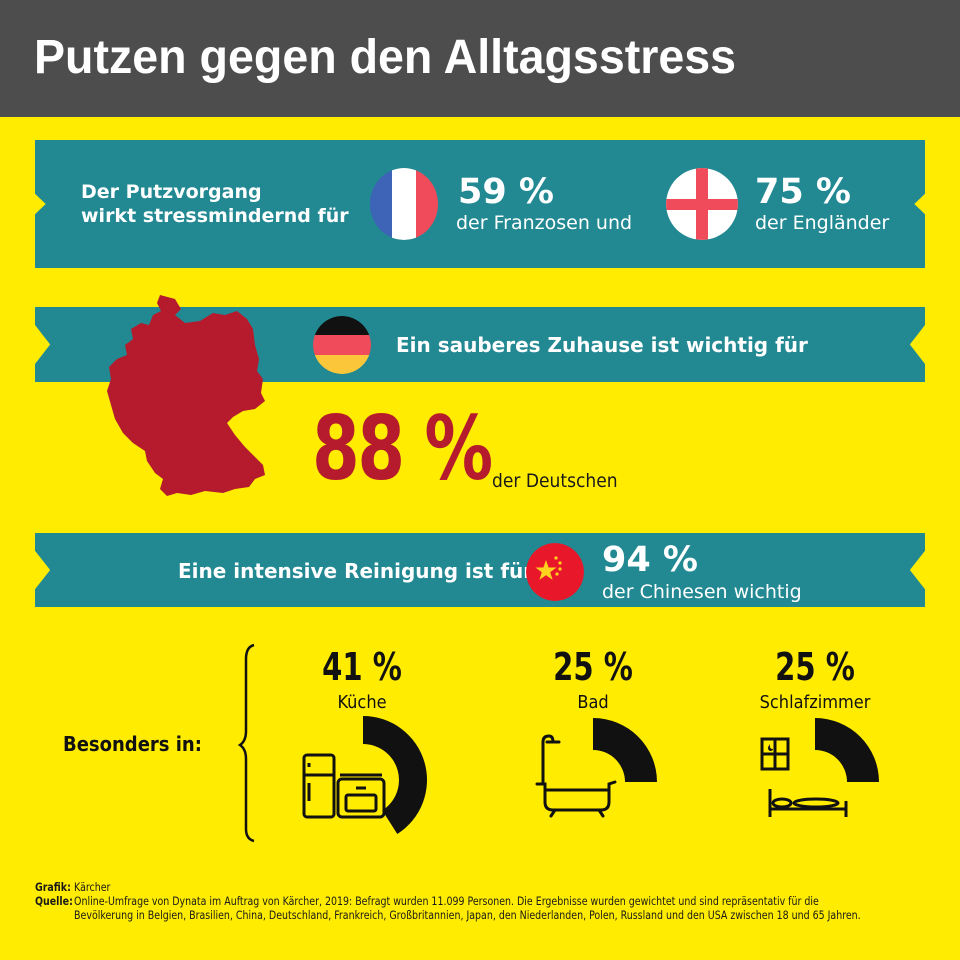 The image size is (960, 960). Describe the element at coordinates (215, 216) in the screenshot. I see `stress-label-line2: wirkt stressmindernd für` at that location.